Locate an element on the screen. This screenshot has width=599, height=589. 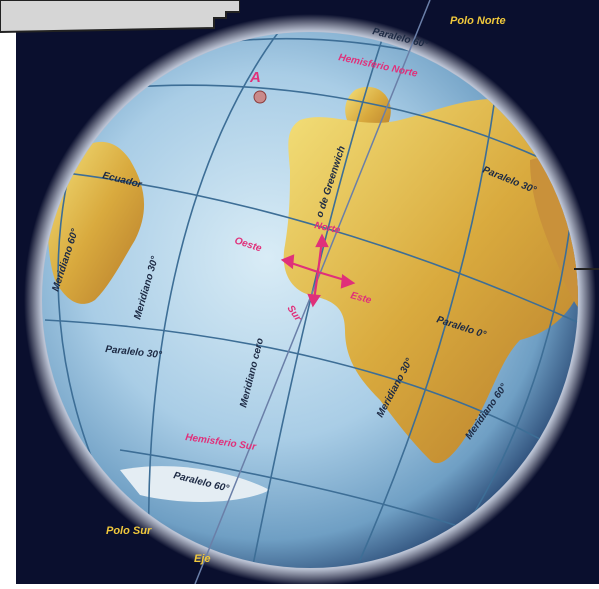
arrow-west-head is located at coordinates (287, 262).